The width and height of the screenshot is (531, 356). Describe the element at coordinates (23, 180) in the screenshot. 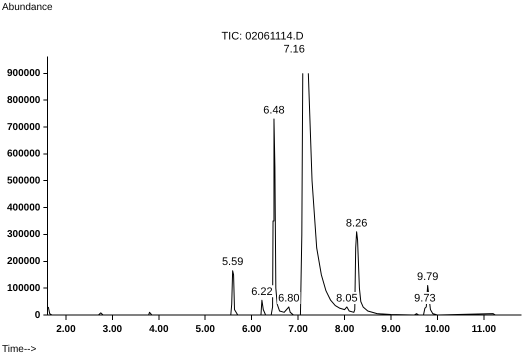

I see `y-tick-label: 500000` at that location.